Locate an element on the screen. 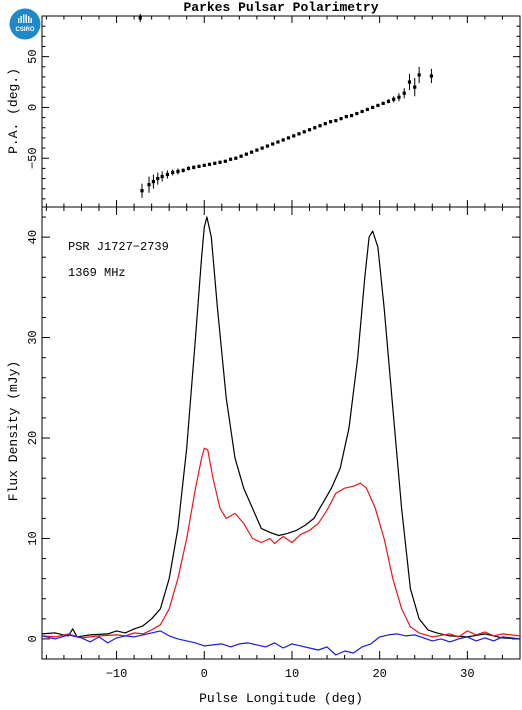 This screenshot has height=710, width=522. frequency-annotation: 1369 MHz is located at coordinates (97, 273).